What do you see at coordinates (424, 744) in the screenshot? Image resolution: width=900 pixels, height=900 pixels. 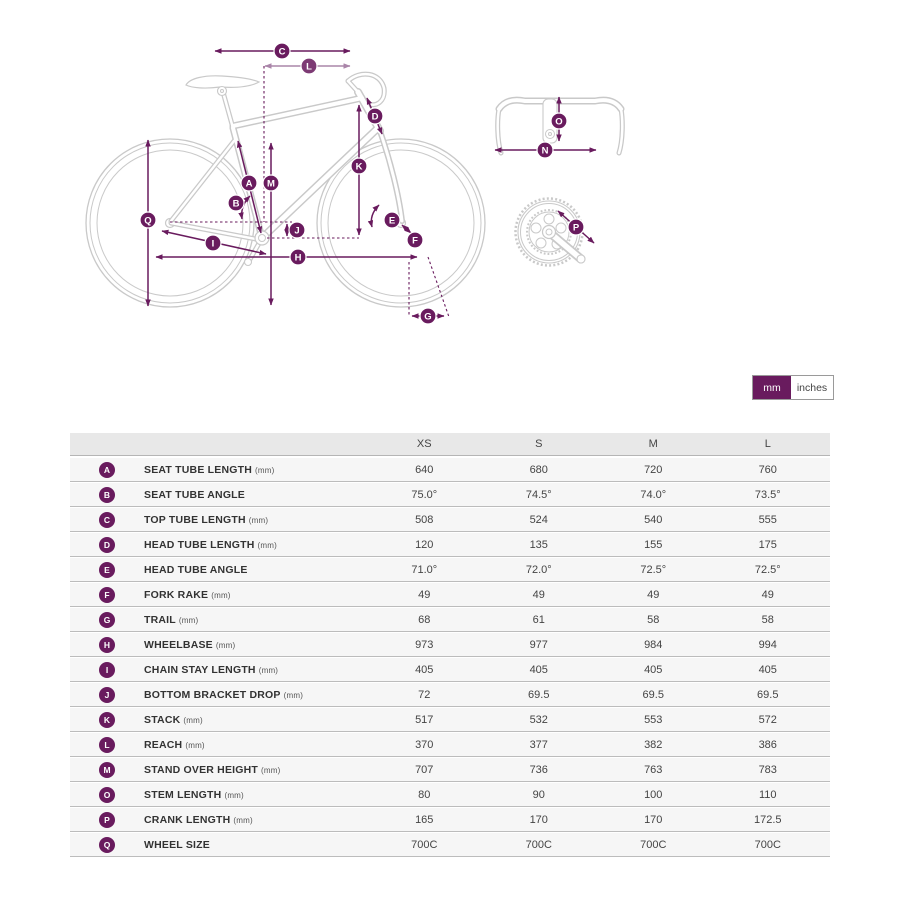 I see `row-value: 370` at bounding box center [424, 744].